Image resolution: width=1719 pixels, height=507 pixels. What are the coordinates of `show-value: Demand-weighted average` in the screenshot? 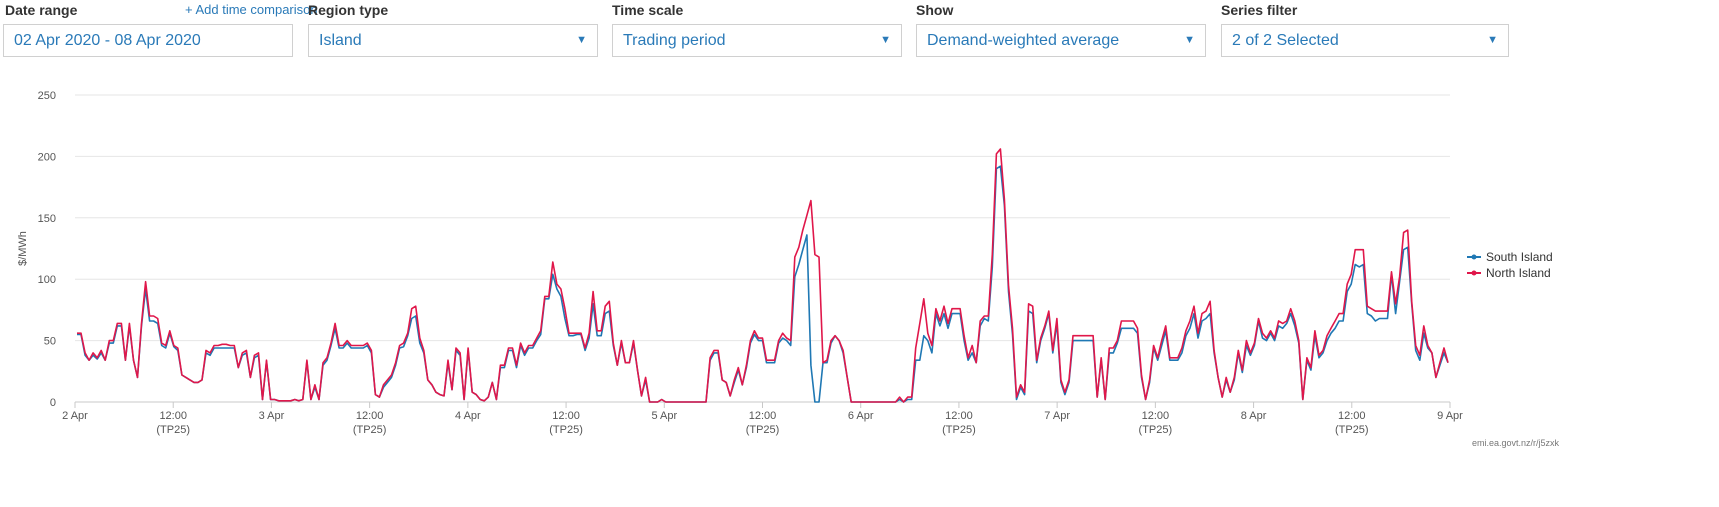 It's located at (1023, 40).